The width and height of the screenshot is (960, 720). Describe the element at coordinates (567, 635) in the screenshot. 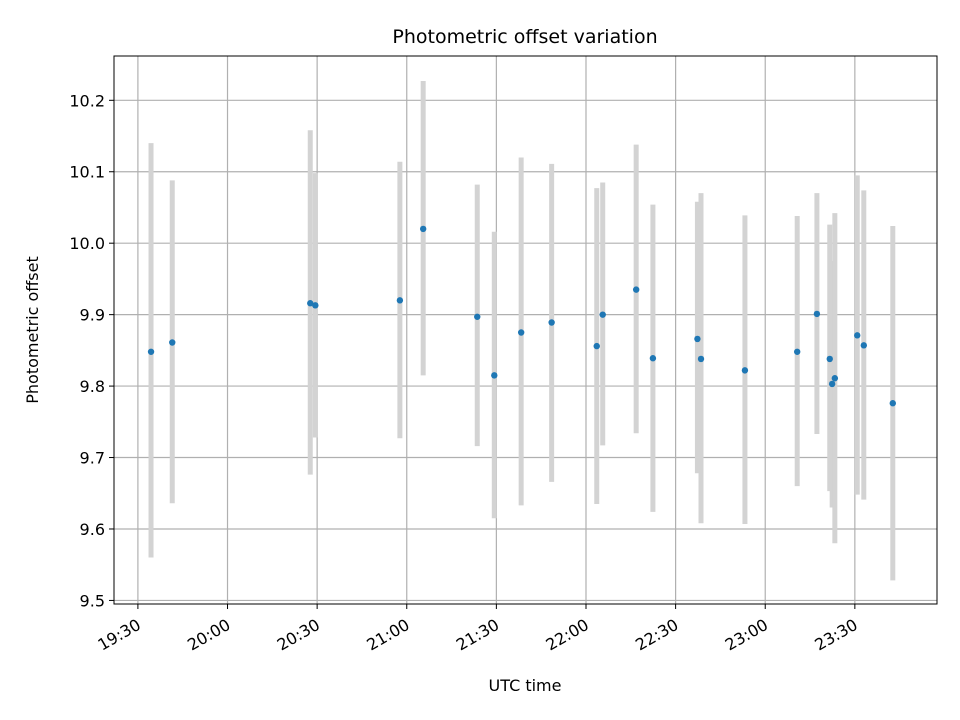

I see `x-tick-label: 22:00` at that location.